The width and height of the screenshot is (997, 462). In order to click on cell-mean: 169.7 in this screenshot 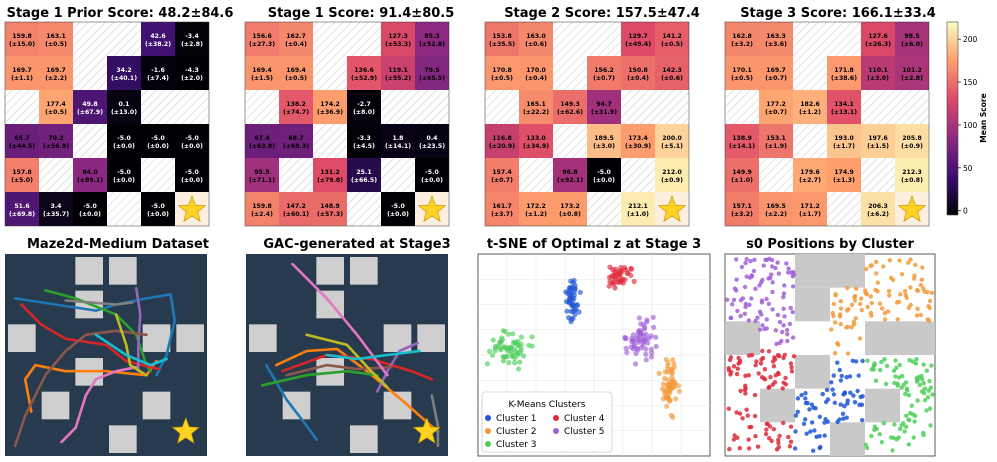, I will do `click(776, 70)`.